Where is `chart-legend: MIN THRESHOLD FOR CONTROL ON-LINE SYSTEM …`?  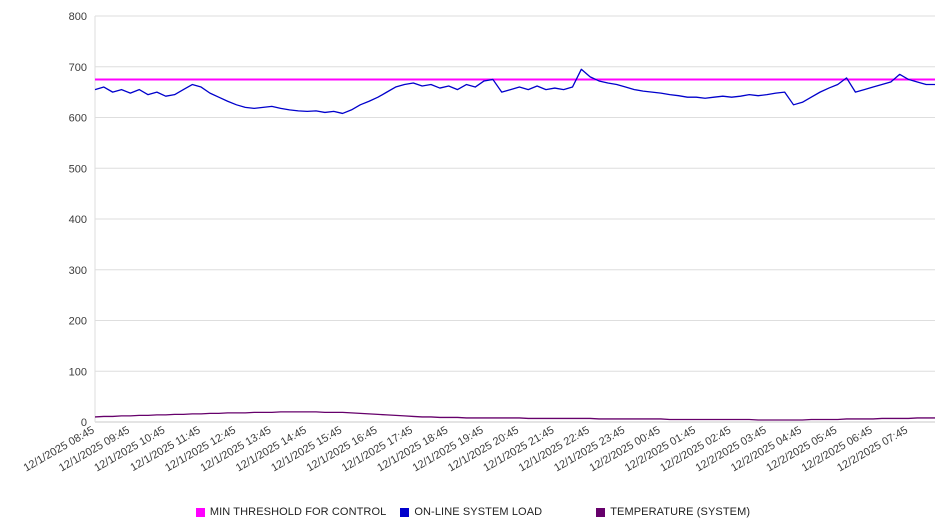
chart-legend: MIN THRESHOLD FOR CONTROL ON-LINE SYSTEM … is located at coordinates (473, 512).